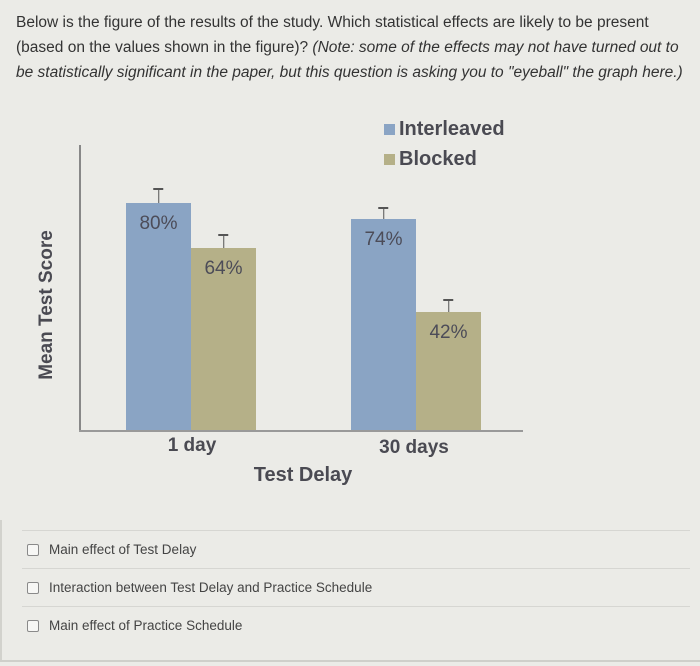  I want to click on legend-swatch-blocked, so click(389, 159).